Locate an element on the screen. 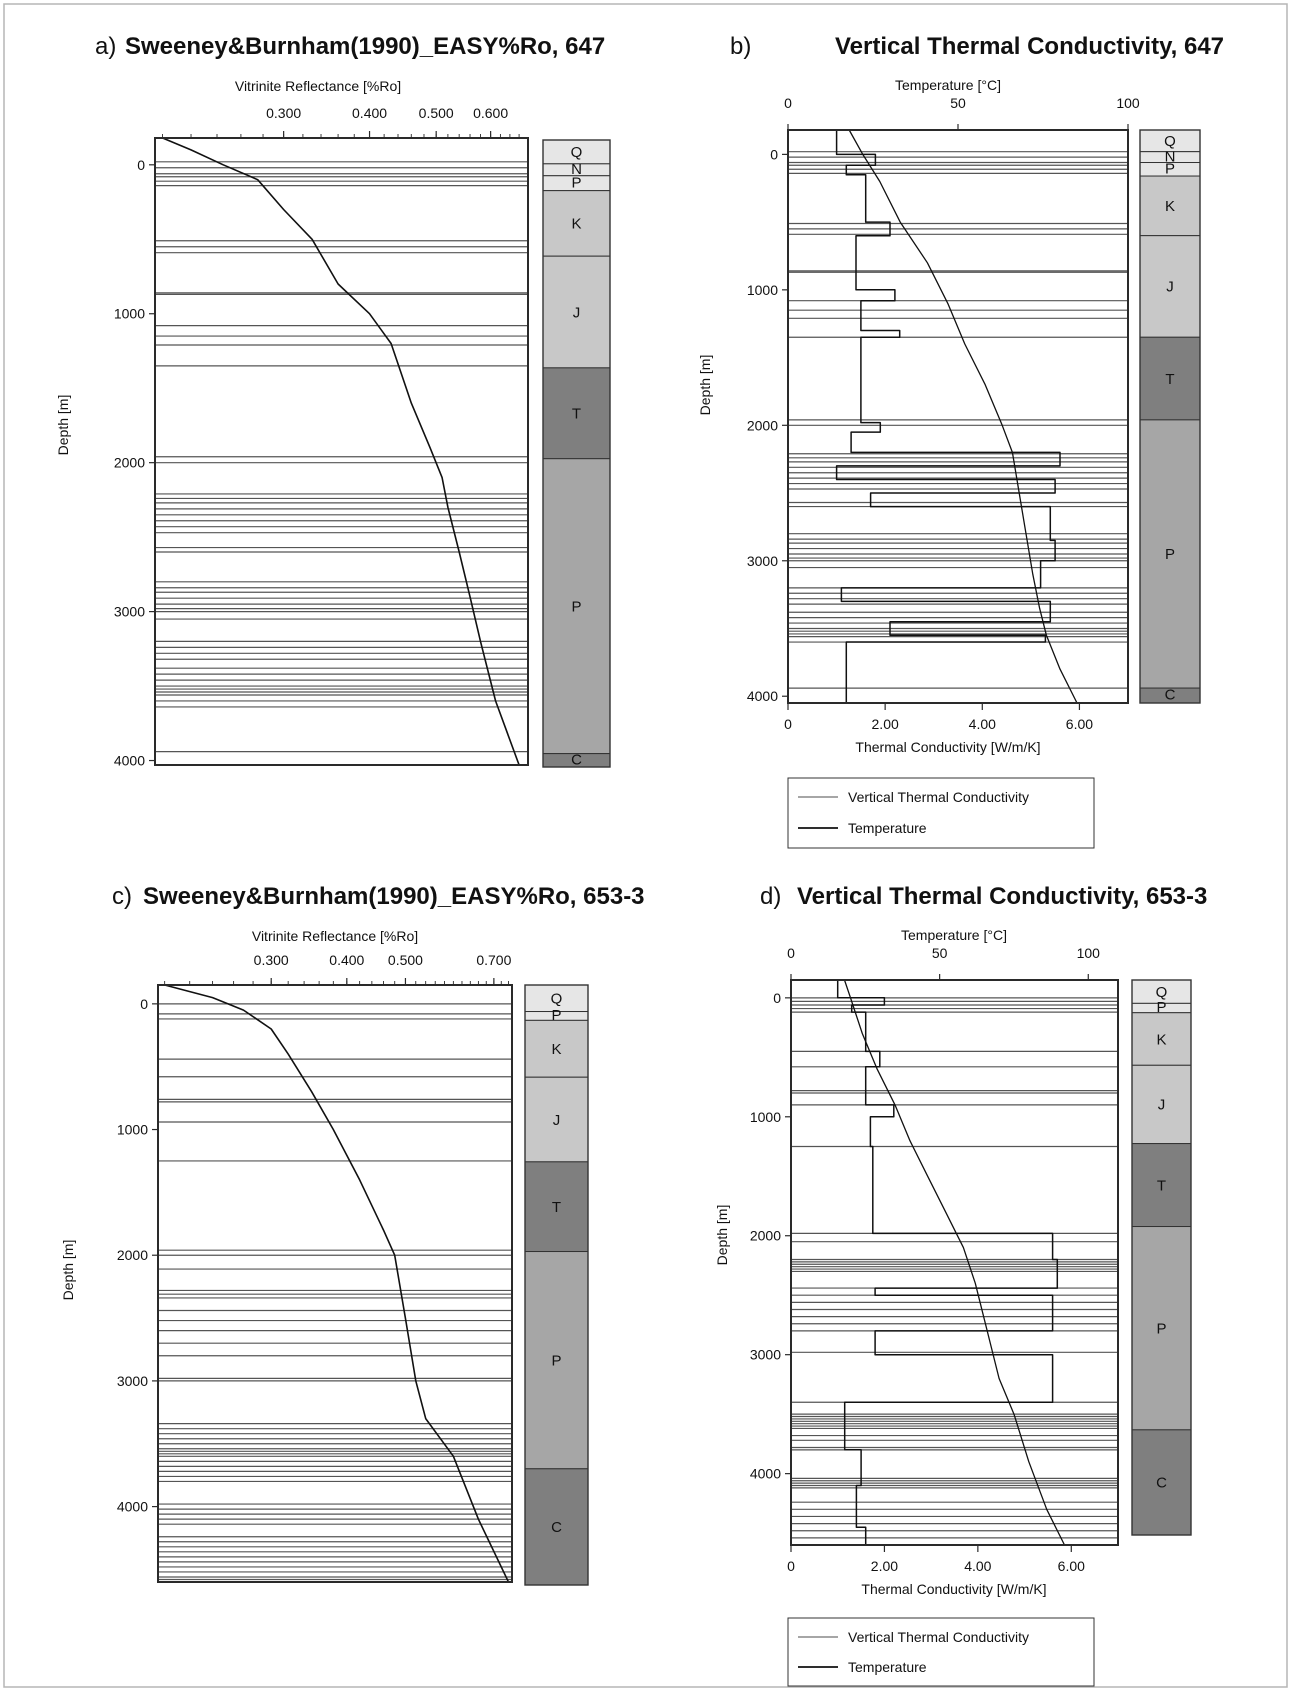 Image resolution: width=1291 pixels, height=1691 pixels. x-tick-label: 0.500 is located at coordinates (436, 113).